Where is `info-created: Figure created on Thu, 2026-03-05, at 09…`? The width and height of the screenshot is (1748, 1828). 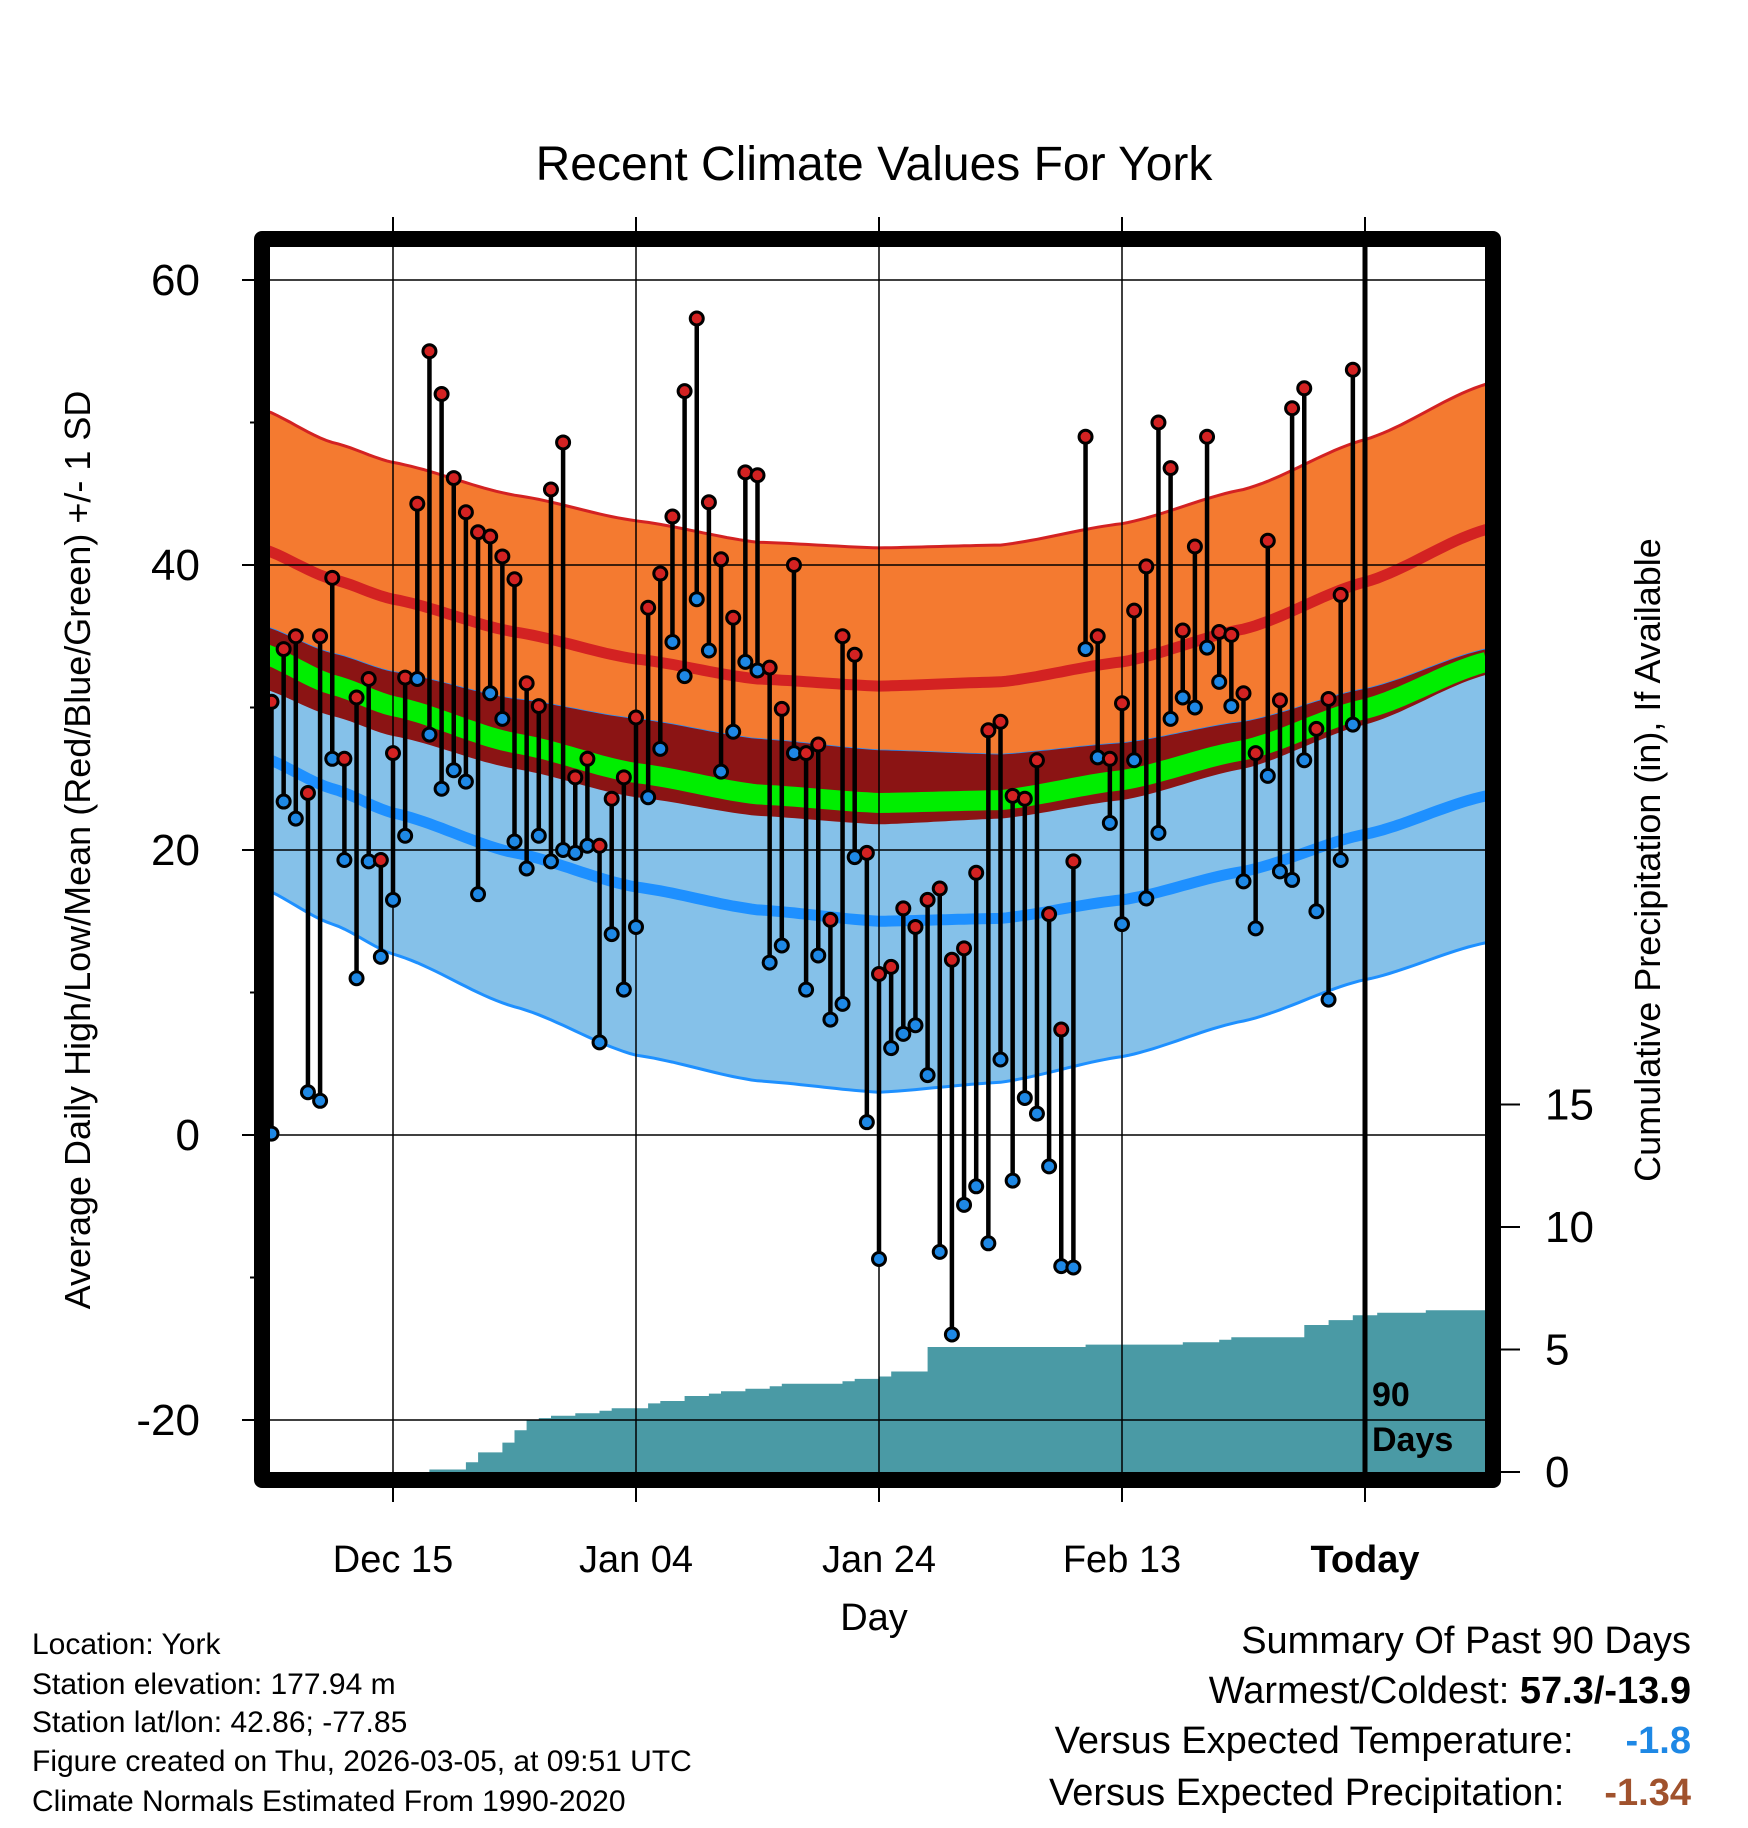
info-created: Figure created on Thu, 2026-03-05, at 09… is located at coordinates (362, 1761).